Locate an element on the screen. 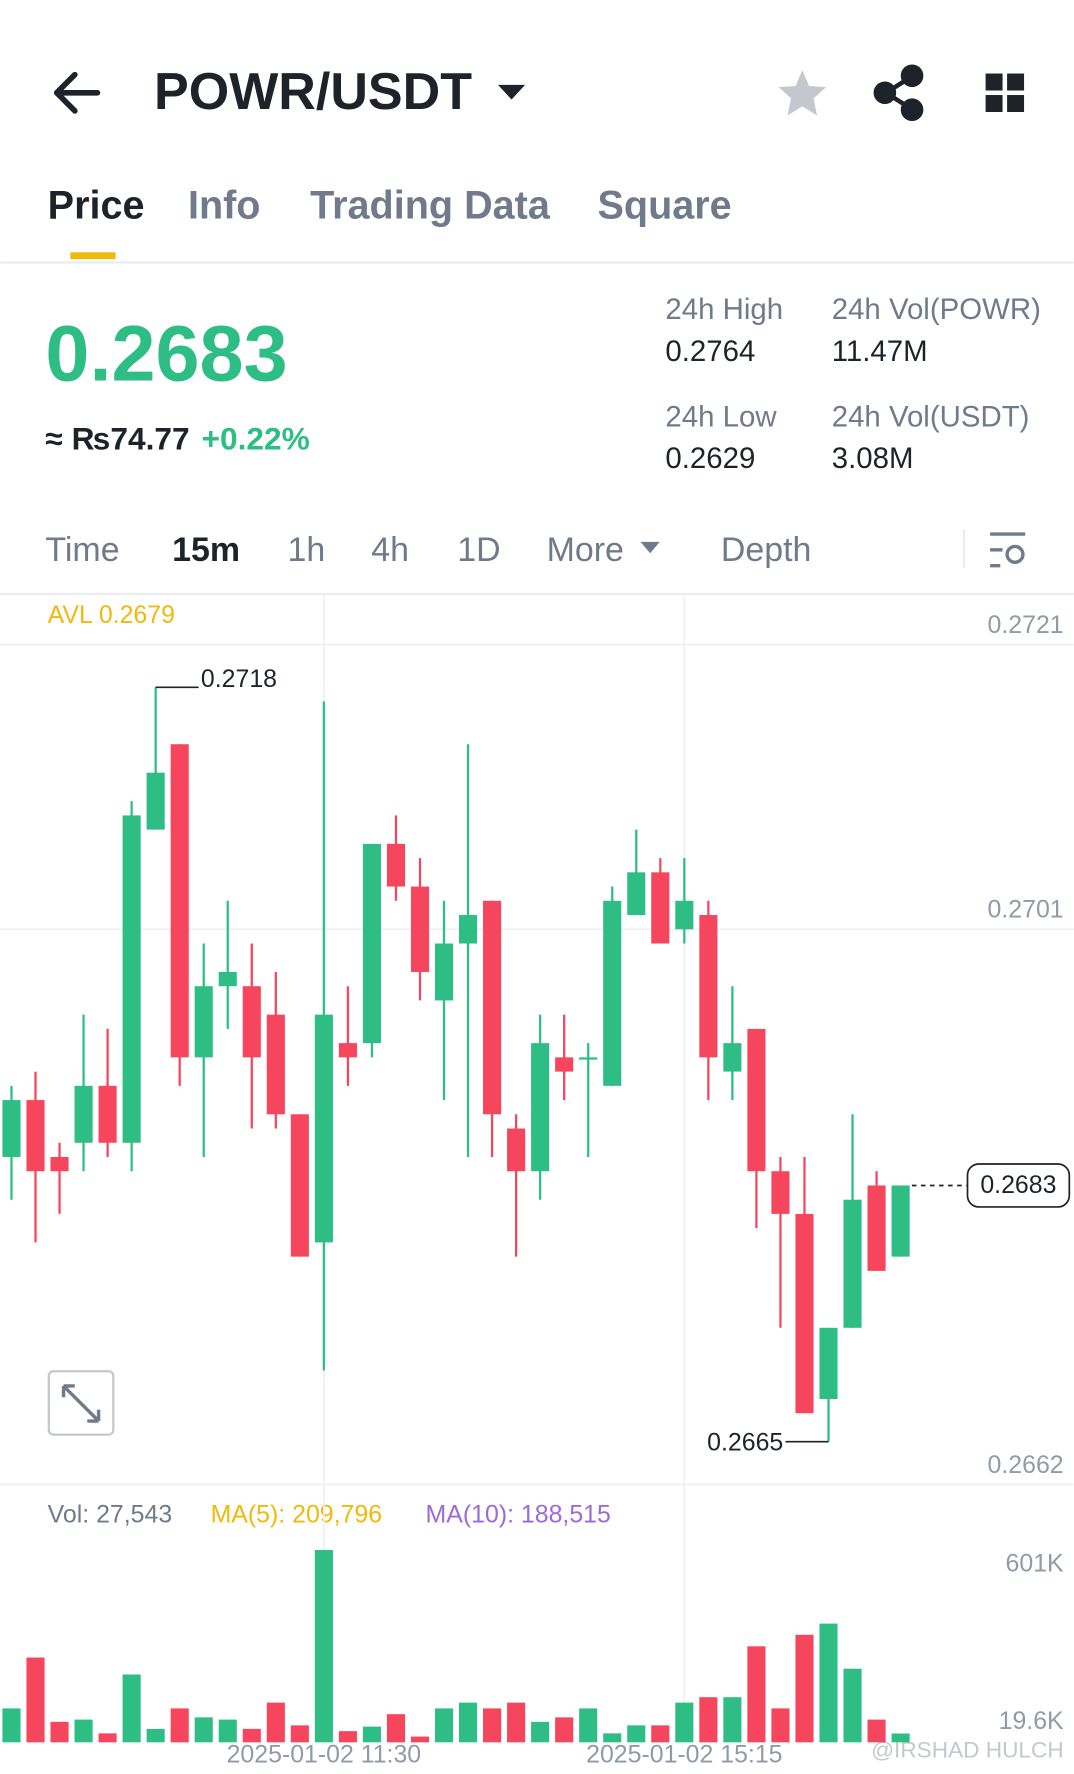 The image size is (1074, 1774). pair-dropdown is located at coordinates (511, 92).